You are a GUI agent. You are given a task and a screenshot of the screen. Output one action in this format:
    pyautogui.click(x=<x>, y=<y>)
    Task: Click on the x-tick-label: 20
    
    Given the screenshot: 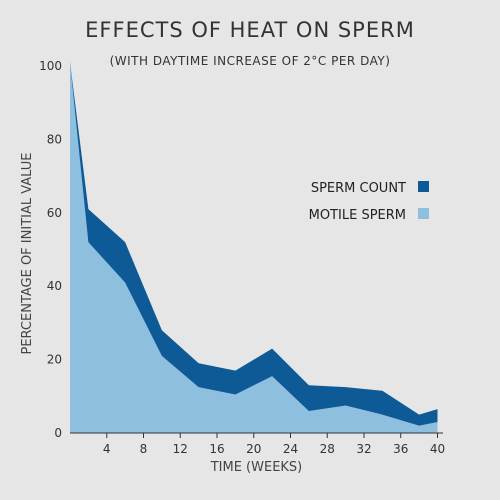 What is the action you would take?
    pyautogui.click(x=253, y=449)
    